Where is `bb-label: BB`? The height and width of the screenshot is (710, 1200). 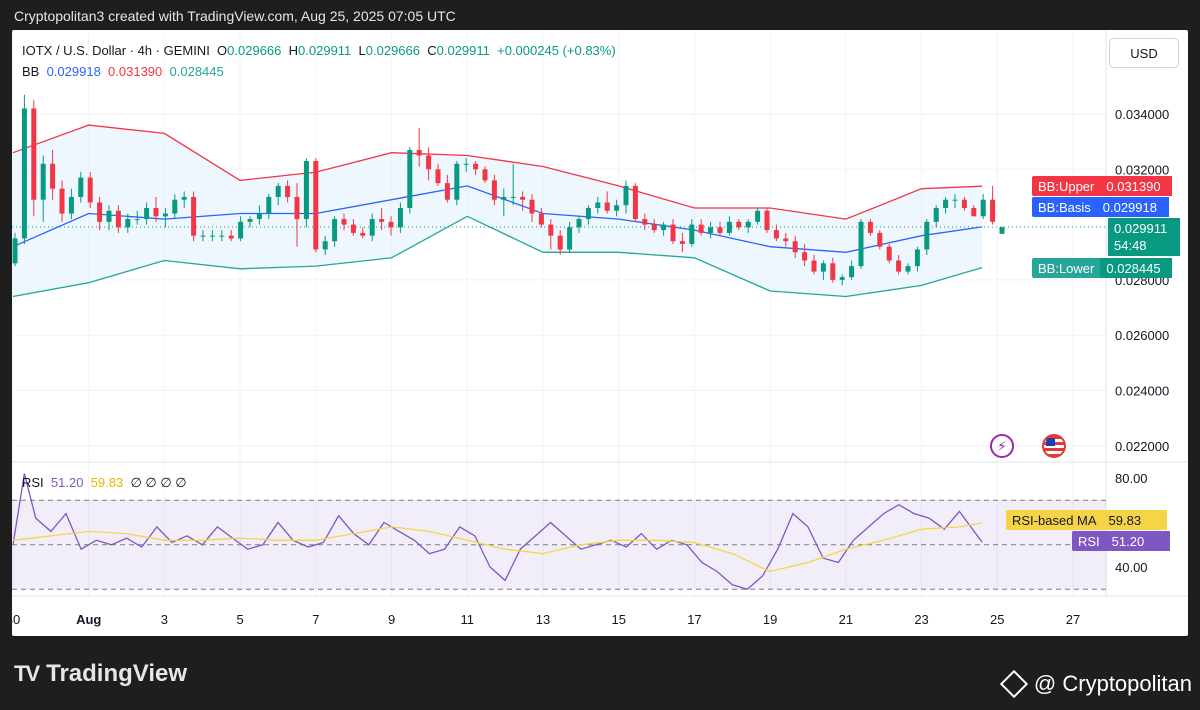
bb-label: BB is located at coordinates (31, 71).